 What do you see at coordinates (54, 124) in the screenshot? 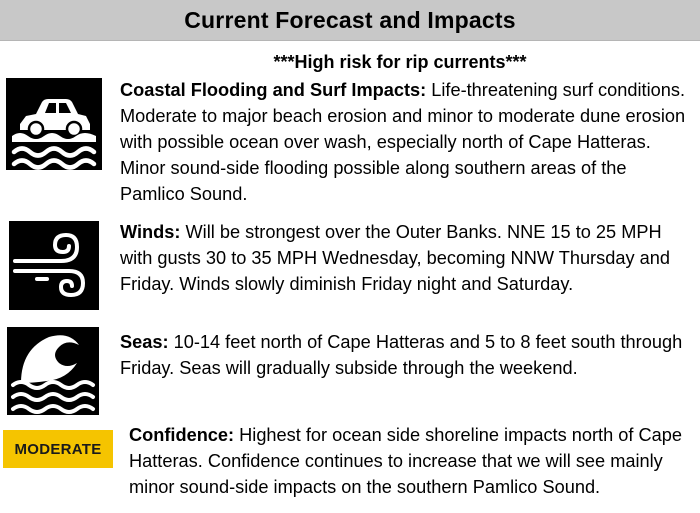
I see `car-in-water-icon` at bounding box center [54, 124].